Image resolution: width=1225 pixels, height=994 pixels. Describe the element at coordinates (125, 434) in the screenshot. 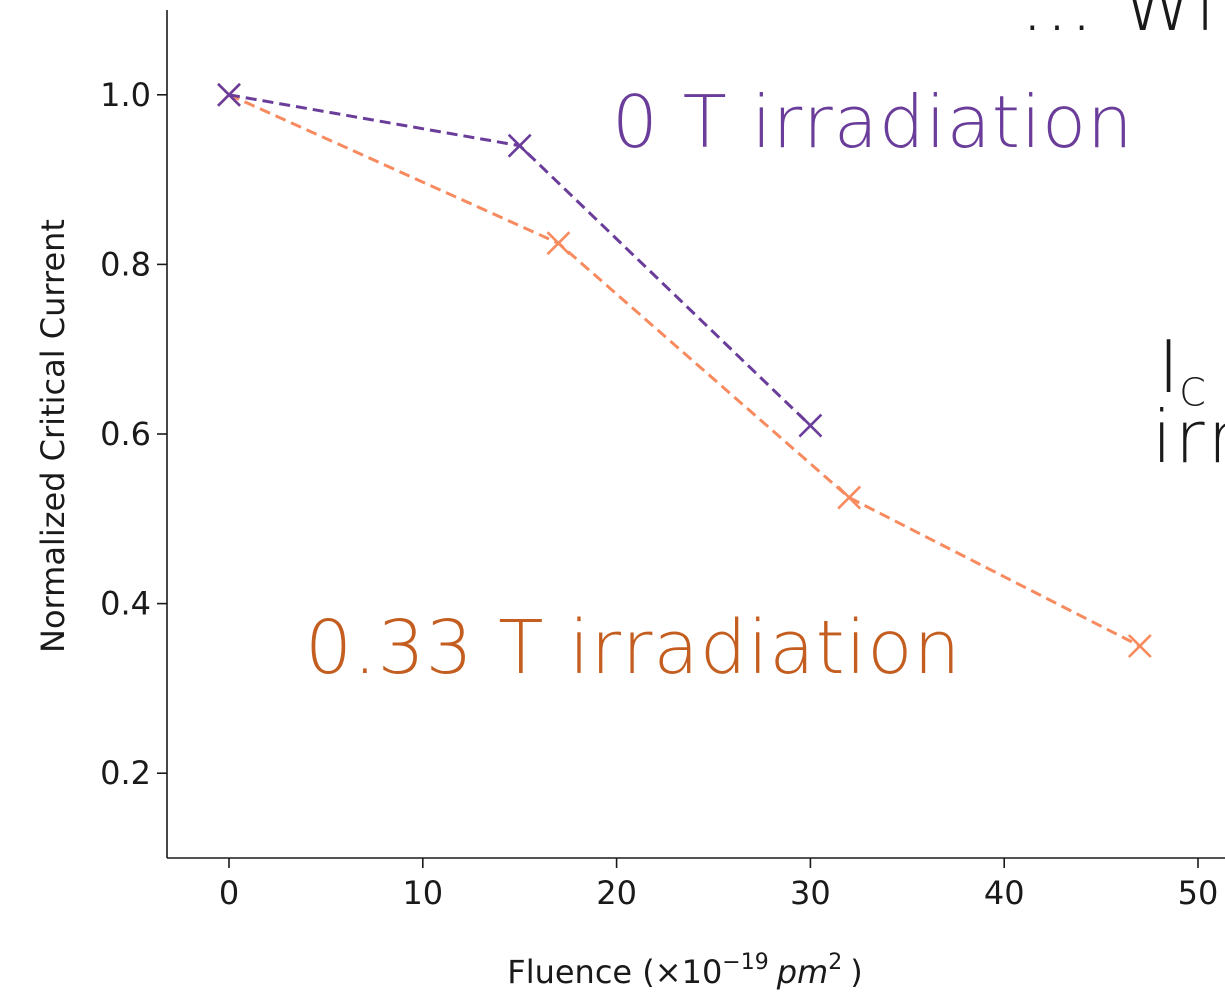

I see `y-tick-label: 0.6` at that location.